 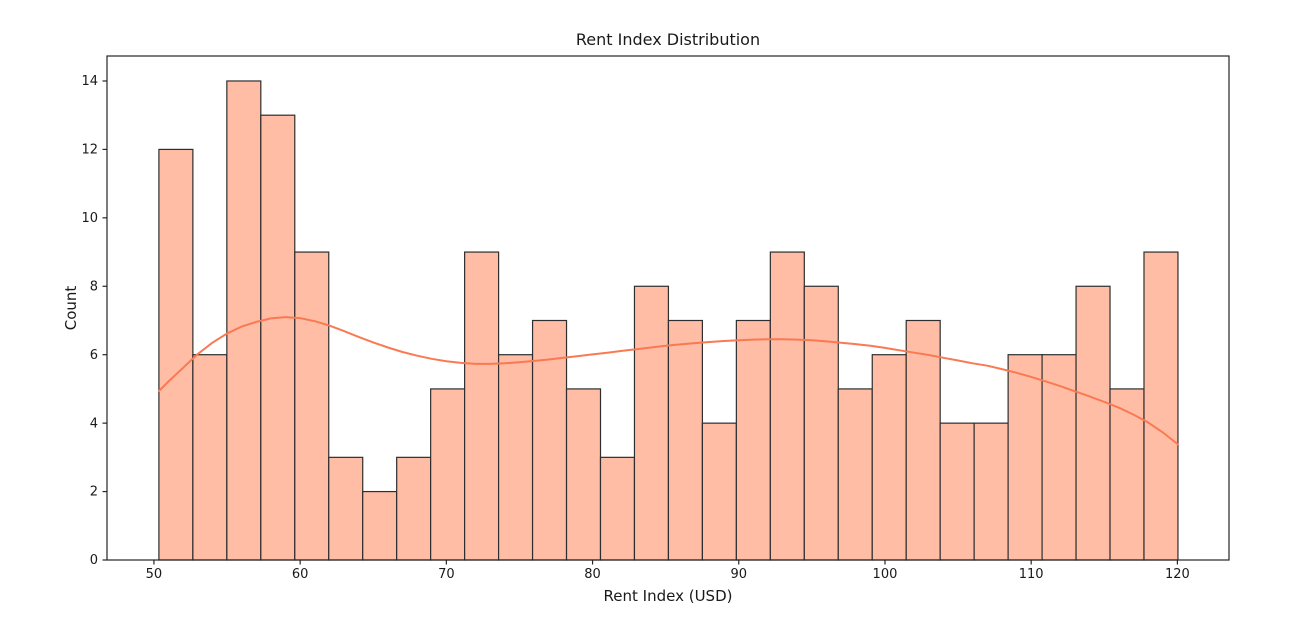 What do you see at coordinates (154, 574) in the screenshot?
I see `x-tick-label: 50` at bounding box center [154, 574].